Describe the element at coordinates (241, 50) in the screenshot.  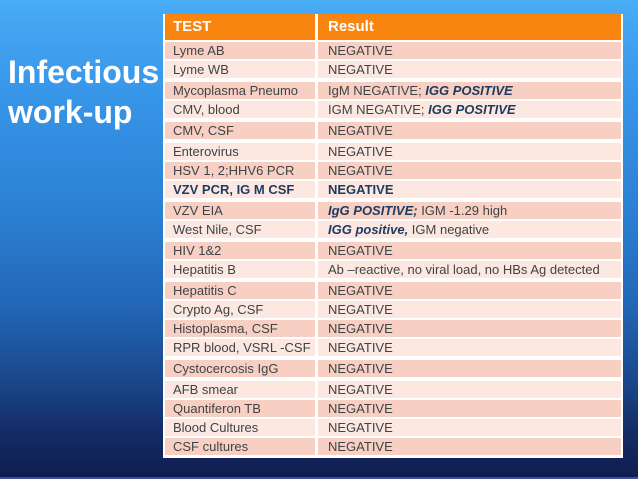
I see `test-cell: Lyme AB` at that location.